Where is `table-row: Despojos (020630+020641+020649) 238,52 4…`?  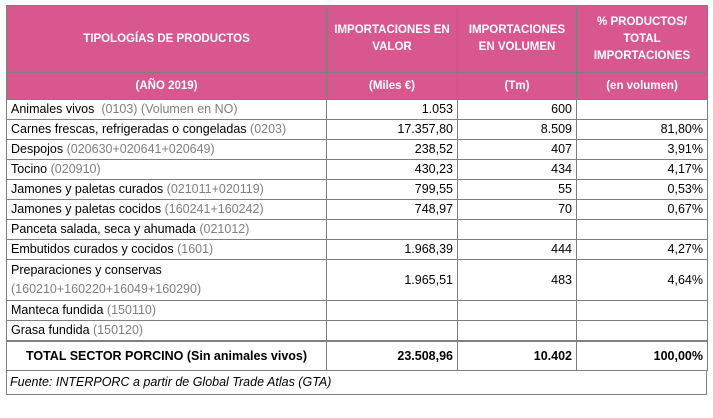
table-row: Despojos (020630+020641+020649) 238,52 4… is located at coordinates (357, 149).